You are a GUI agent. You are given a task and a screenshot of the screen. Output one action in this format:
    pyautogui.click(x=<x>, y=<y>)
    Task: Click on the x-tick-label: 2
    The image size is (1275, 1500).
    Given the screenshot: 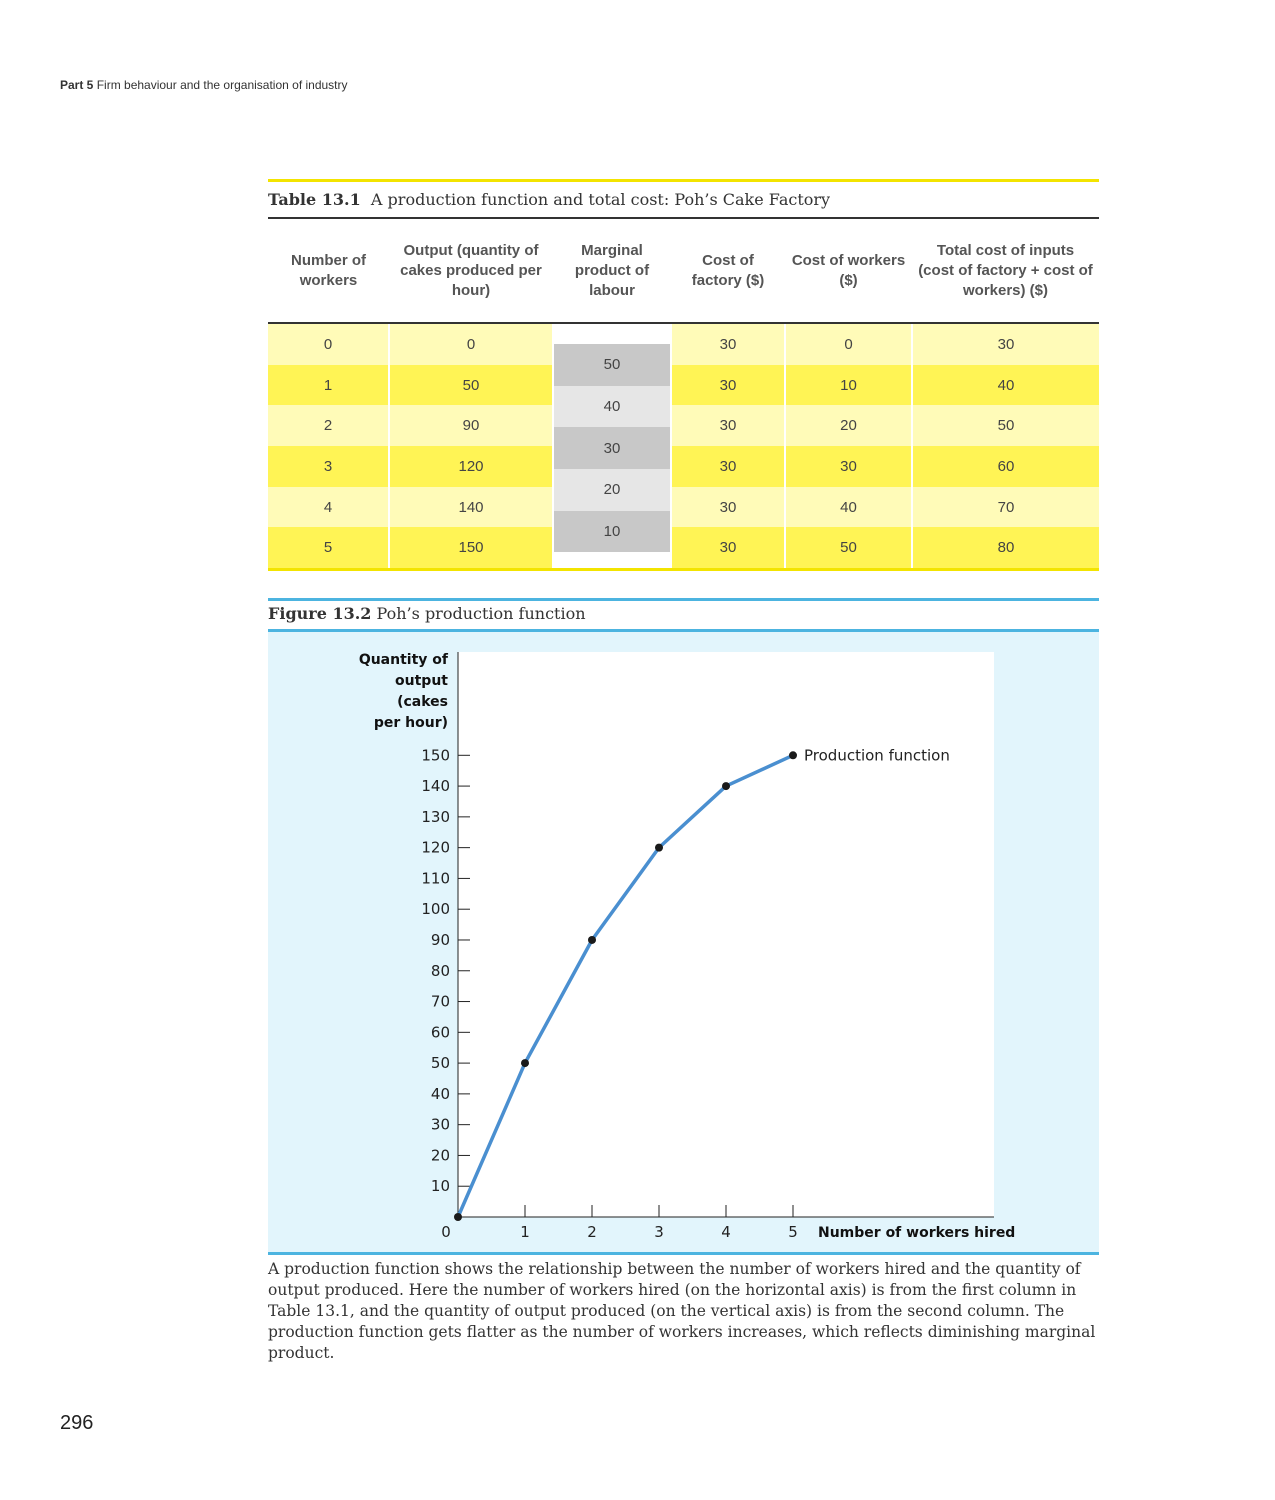 What is the action you would take?
    pyautogui.click(x=592, y=1232)
    